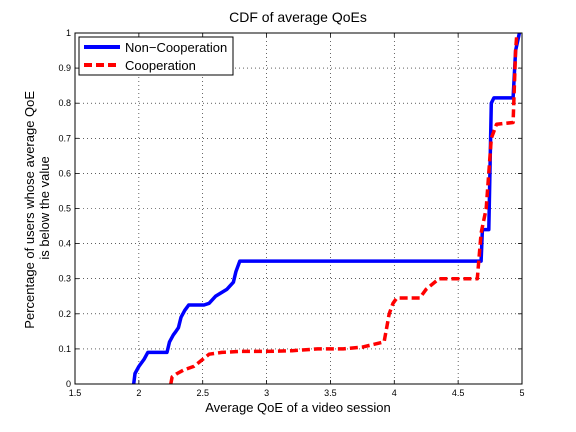  Describe the element at coordinates (64, 138) in the screenshot. I see `y-tick-label: 0.7` at that location.